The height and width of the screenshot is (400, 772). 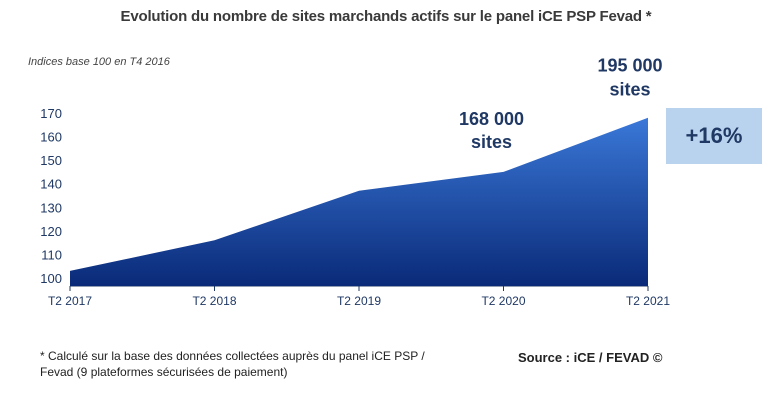 What do you see at coordinates (51, 207) in the screenshot?
I see `y-tick-label: 130` at bounding box center [51, 207].